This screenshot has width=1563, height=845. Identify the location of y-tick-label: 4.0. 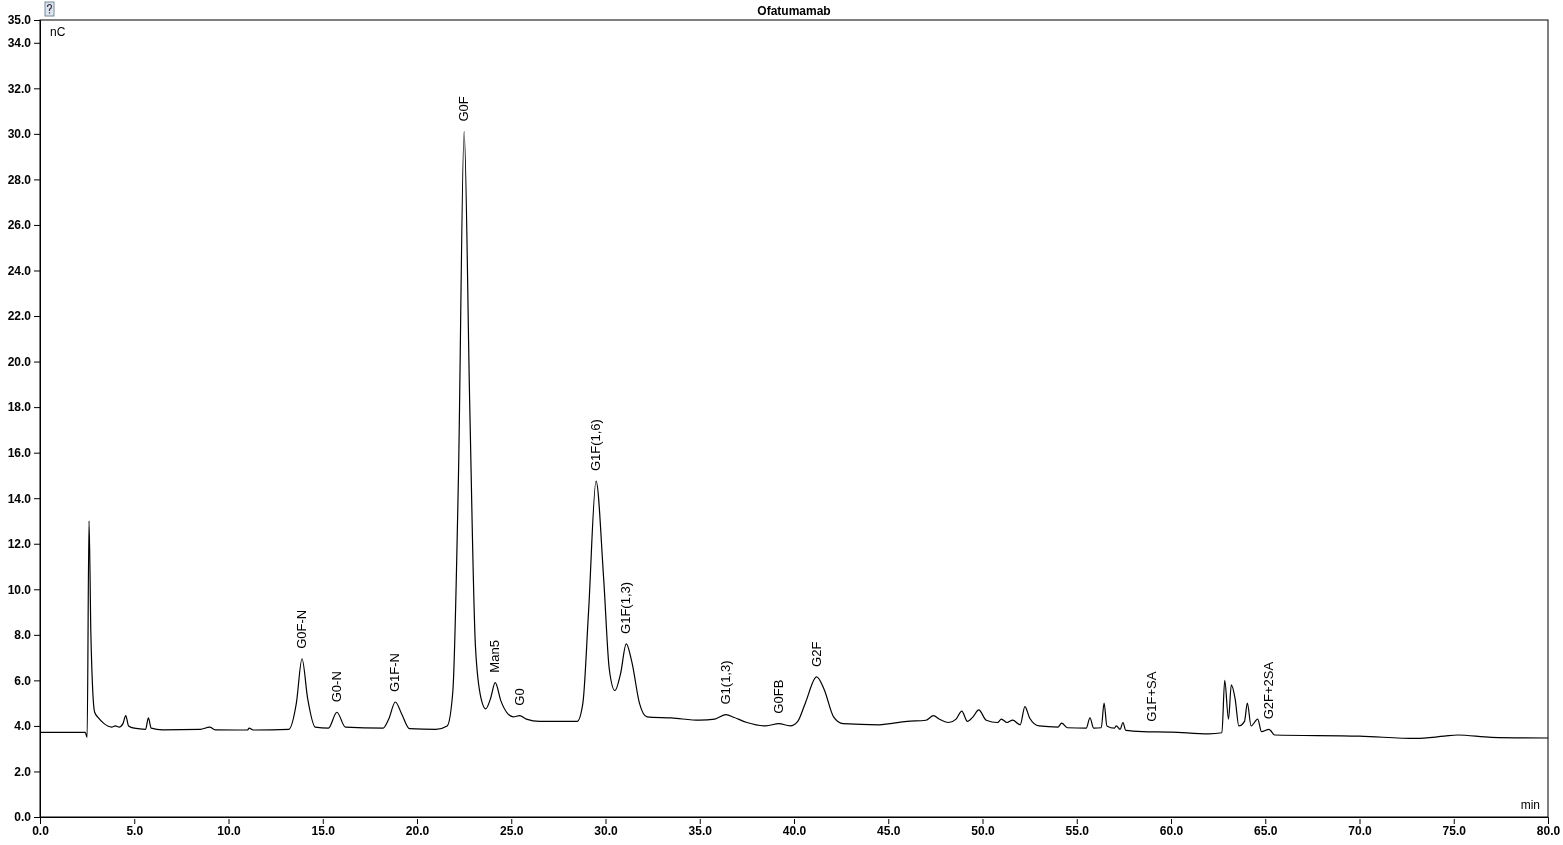
(23, 726).